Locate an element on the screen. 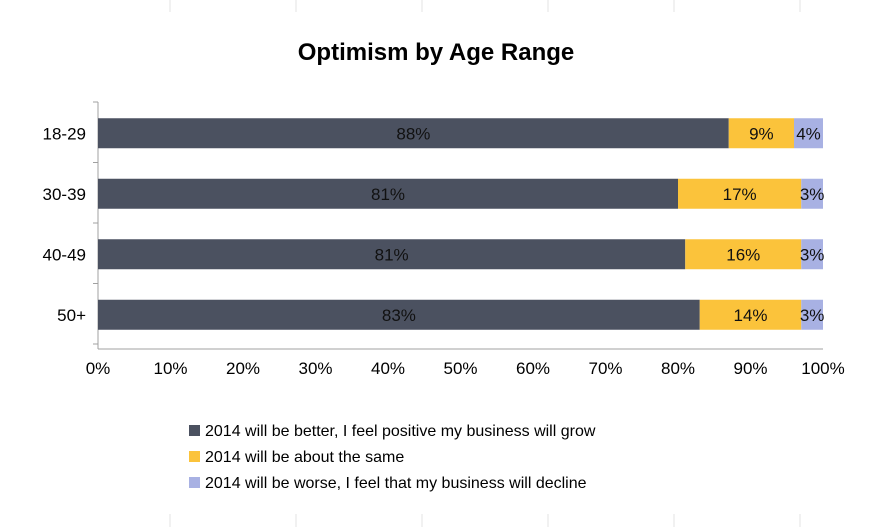  x-tick-label: 10% is located at coordinates (170, 368).